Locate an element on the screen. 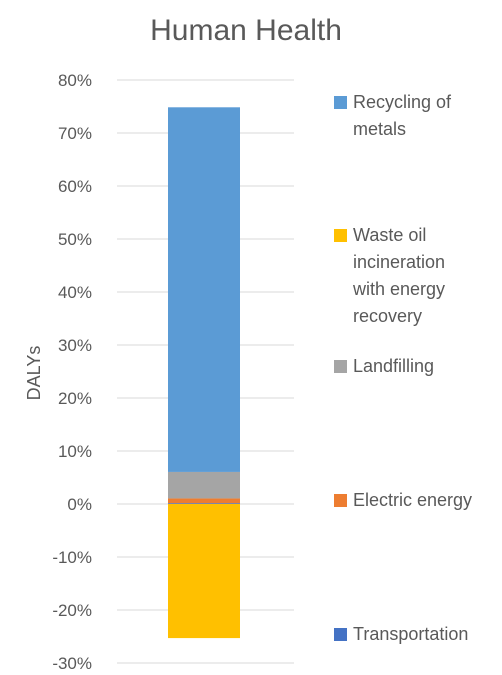 The image size is (502, 675). stacked-bar is located at coordinates (204, 373).